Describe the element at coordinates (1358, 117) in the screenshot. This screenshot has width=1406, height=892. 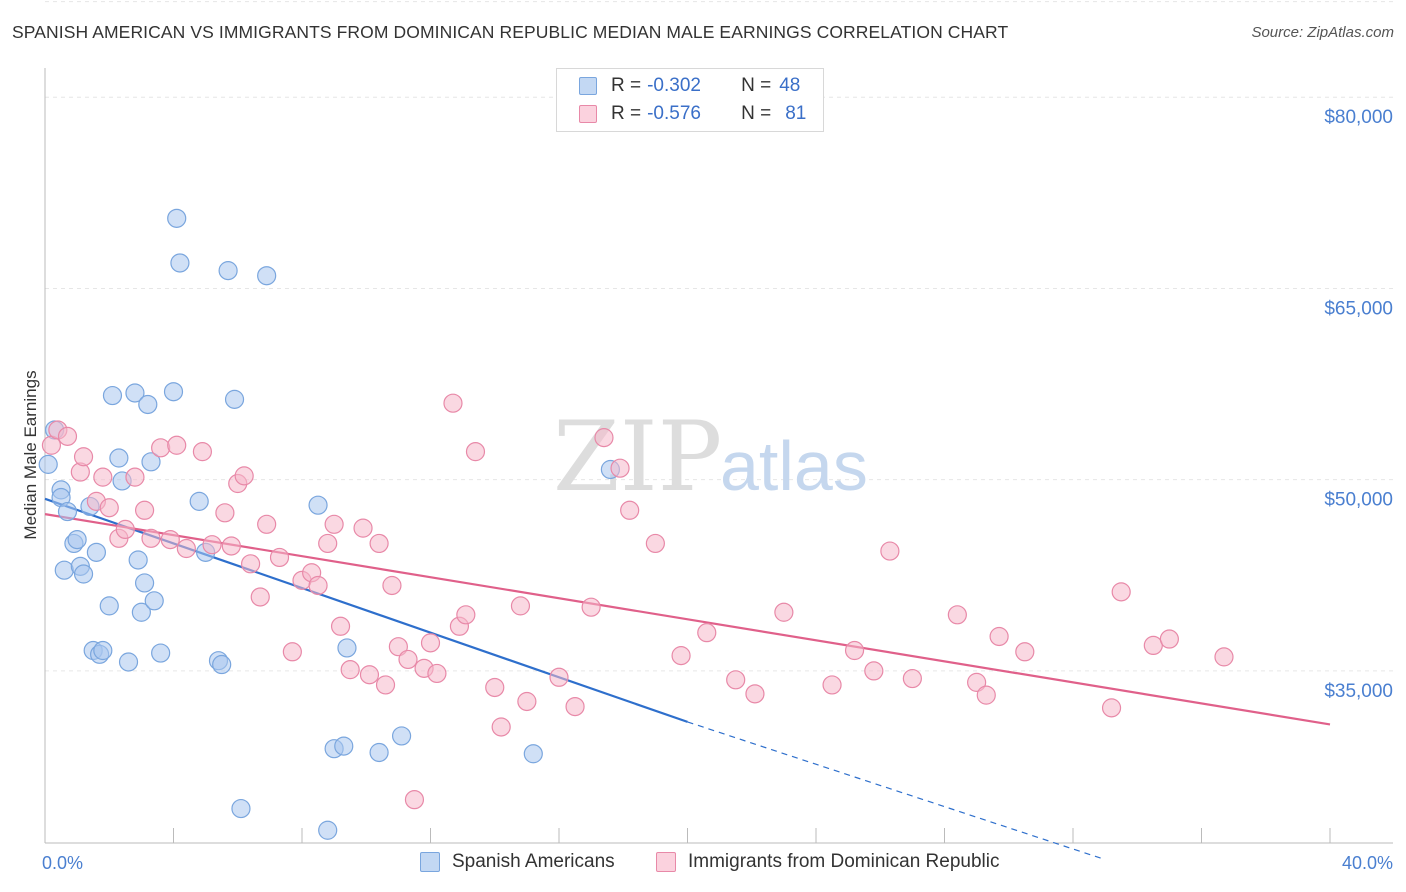
I see `y-tick-label: $80,000` at that location.